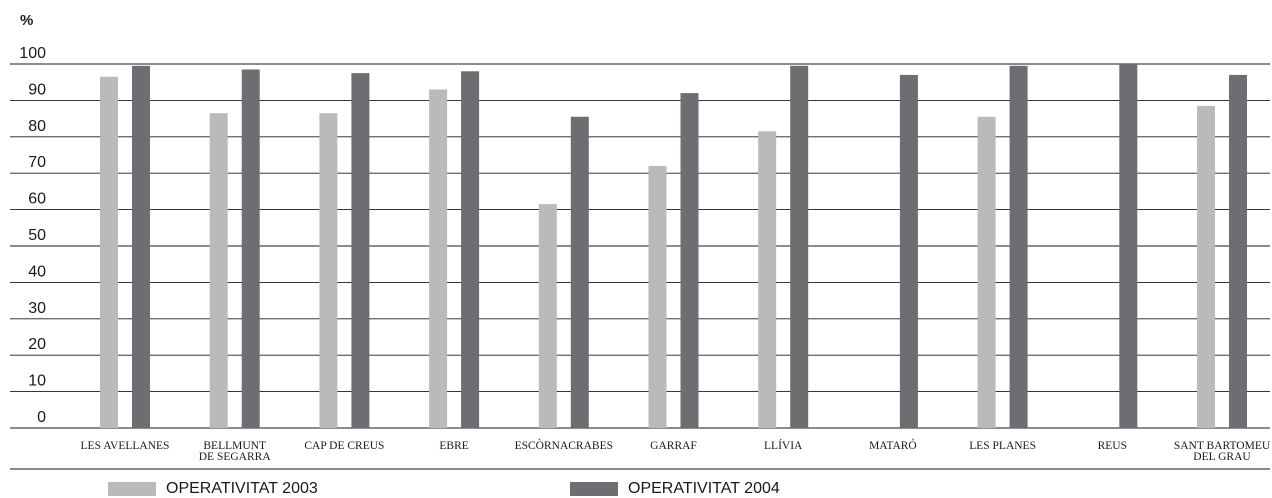 The width and height of the screenshot is (1272, 498). Describe the element at coordinates (453, 446) in the screenshot. I see `x-tick-label: EBRE` at that location.